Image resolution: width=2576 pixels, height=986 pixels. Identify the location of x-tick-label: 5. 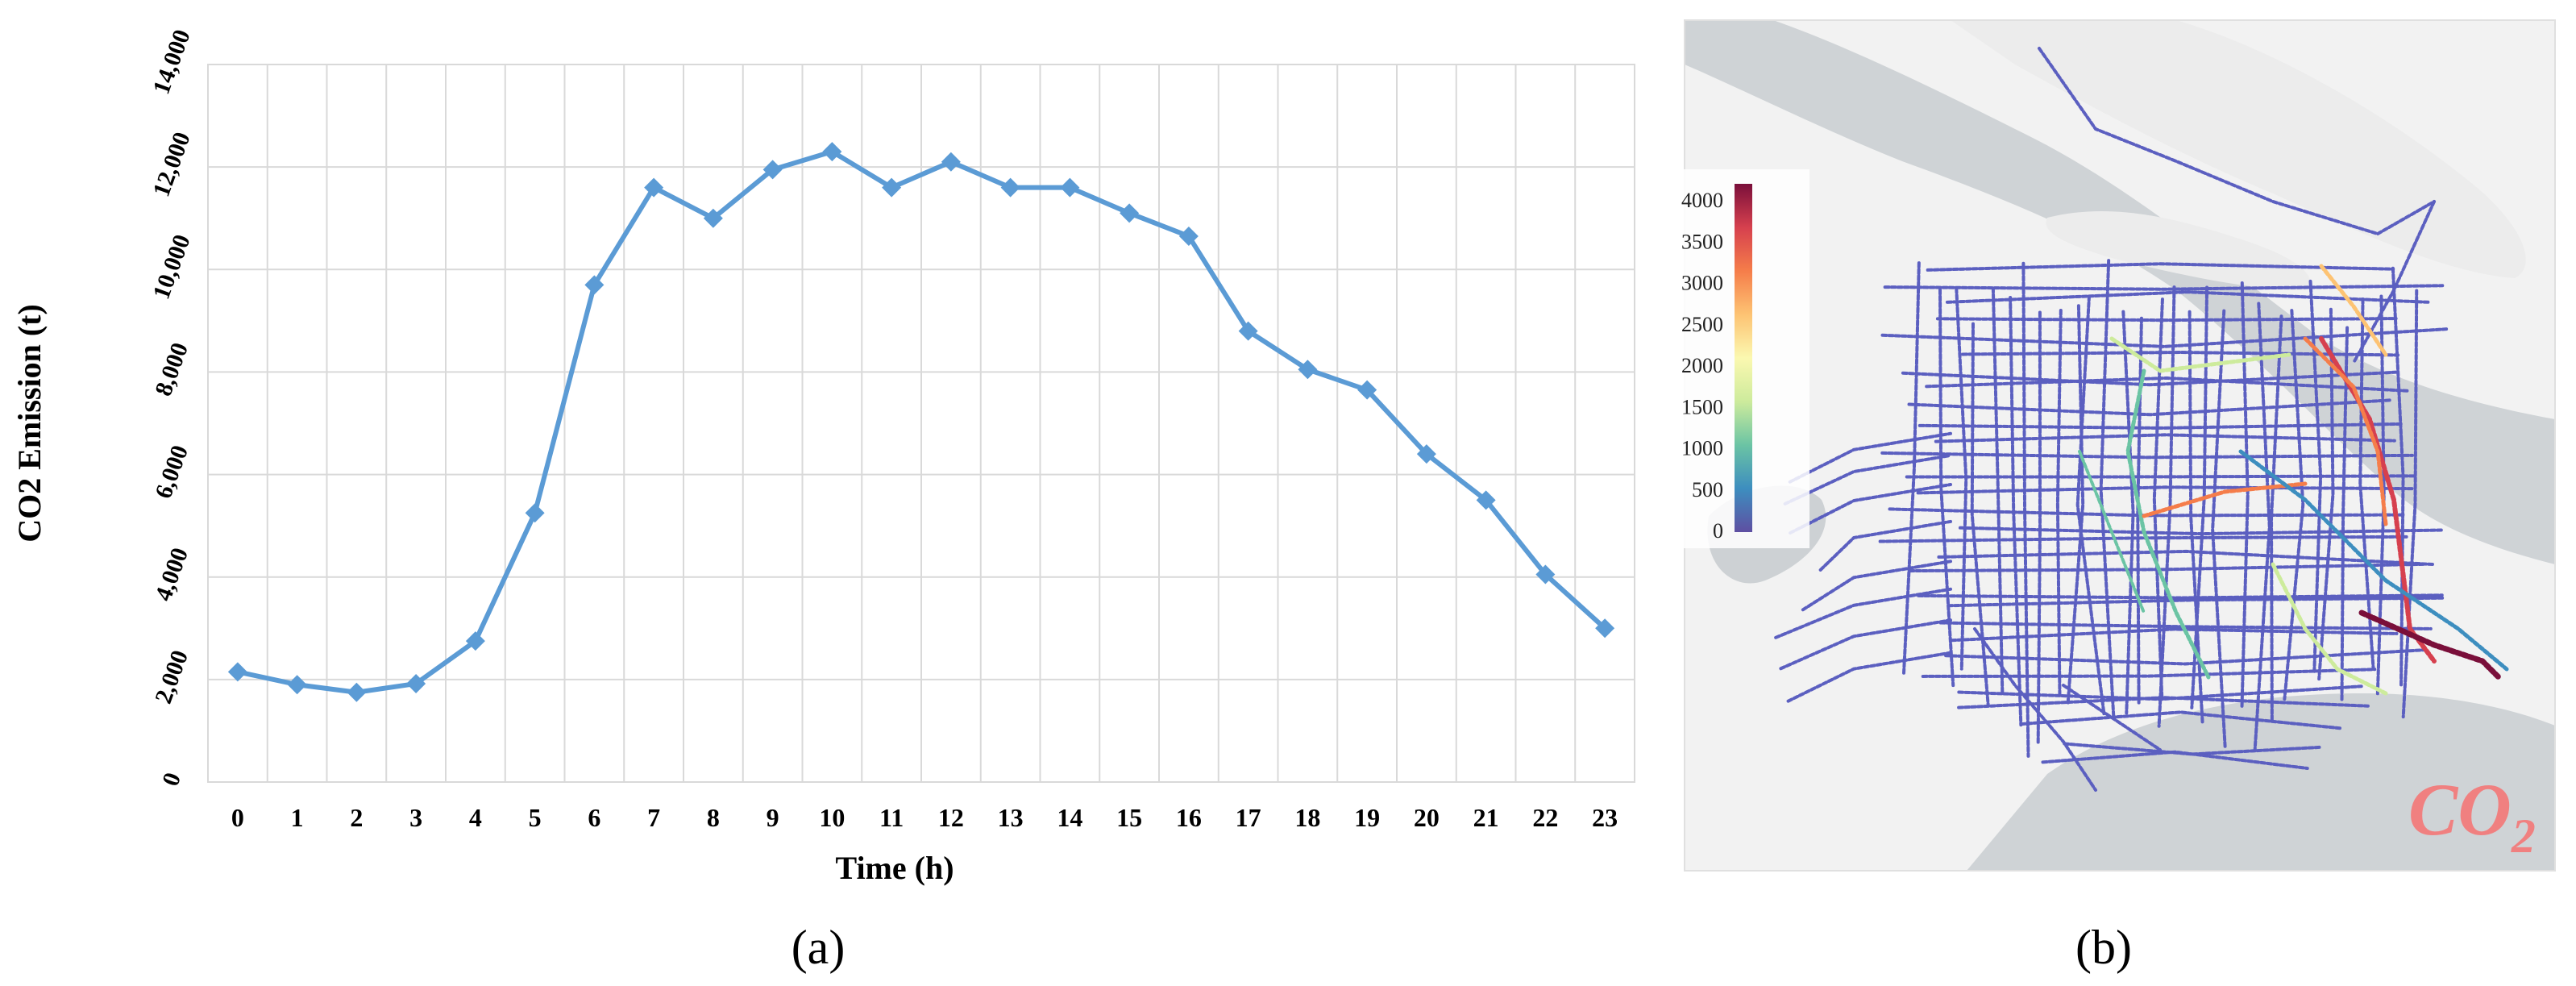
(535, 817).